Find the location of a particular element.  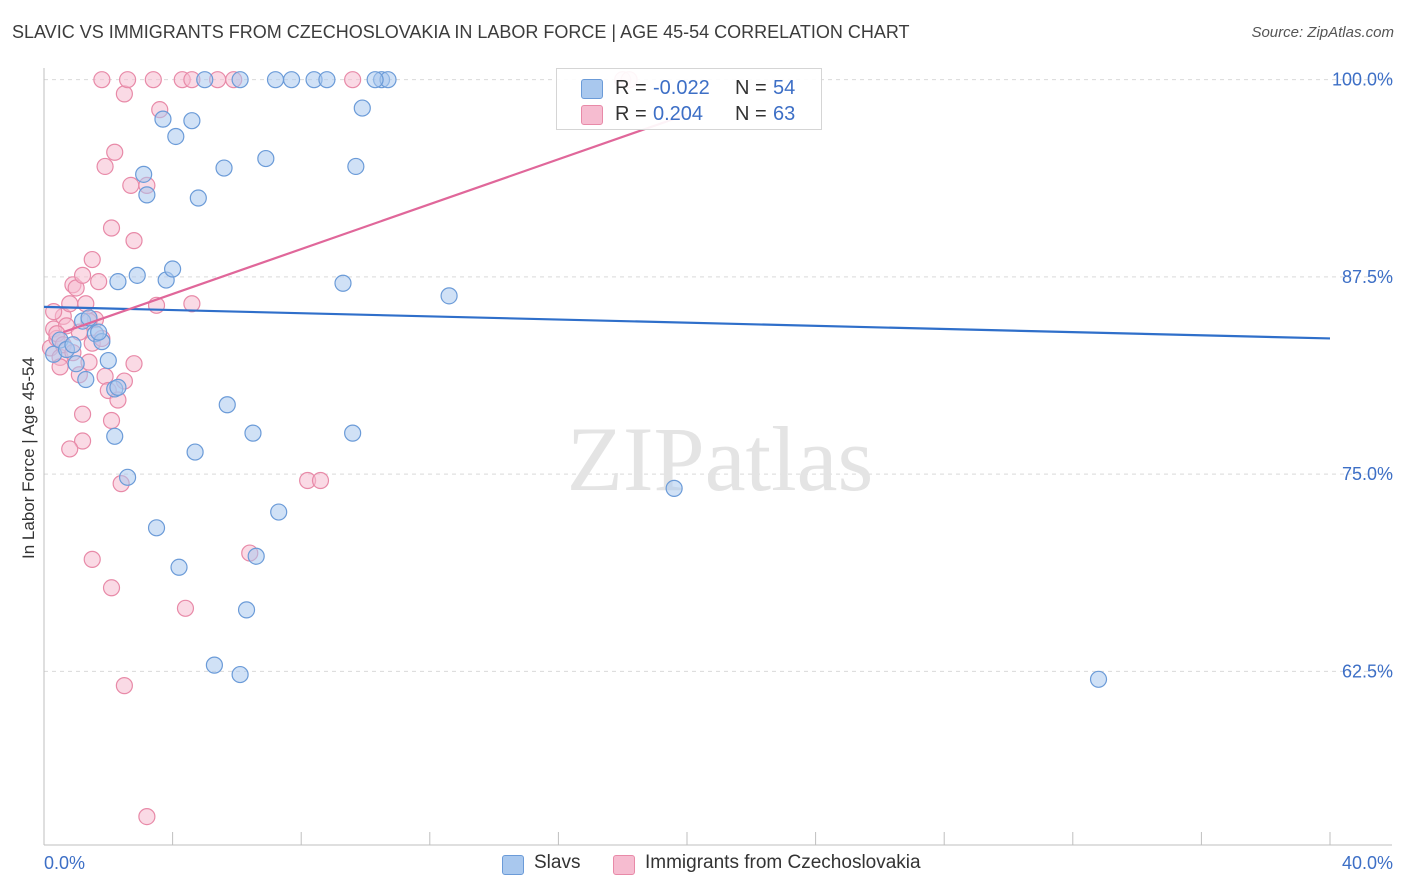

x-tick-label: 0.0% is located at coordinates (64, 863).